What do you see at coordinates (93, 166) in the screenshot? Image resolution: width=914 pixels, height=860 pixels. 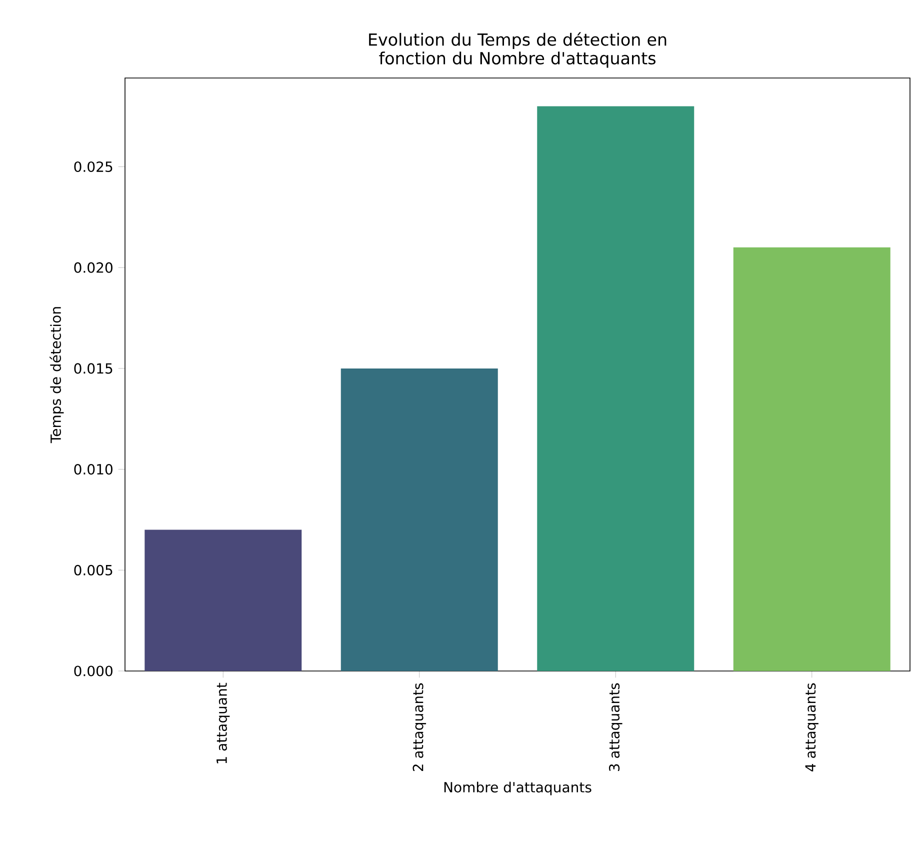 I see `y-tick-label: 0.025` at bounding box center [93, 166].